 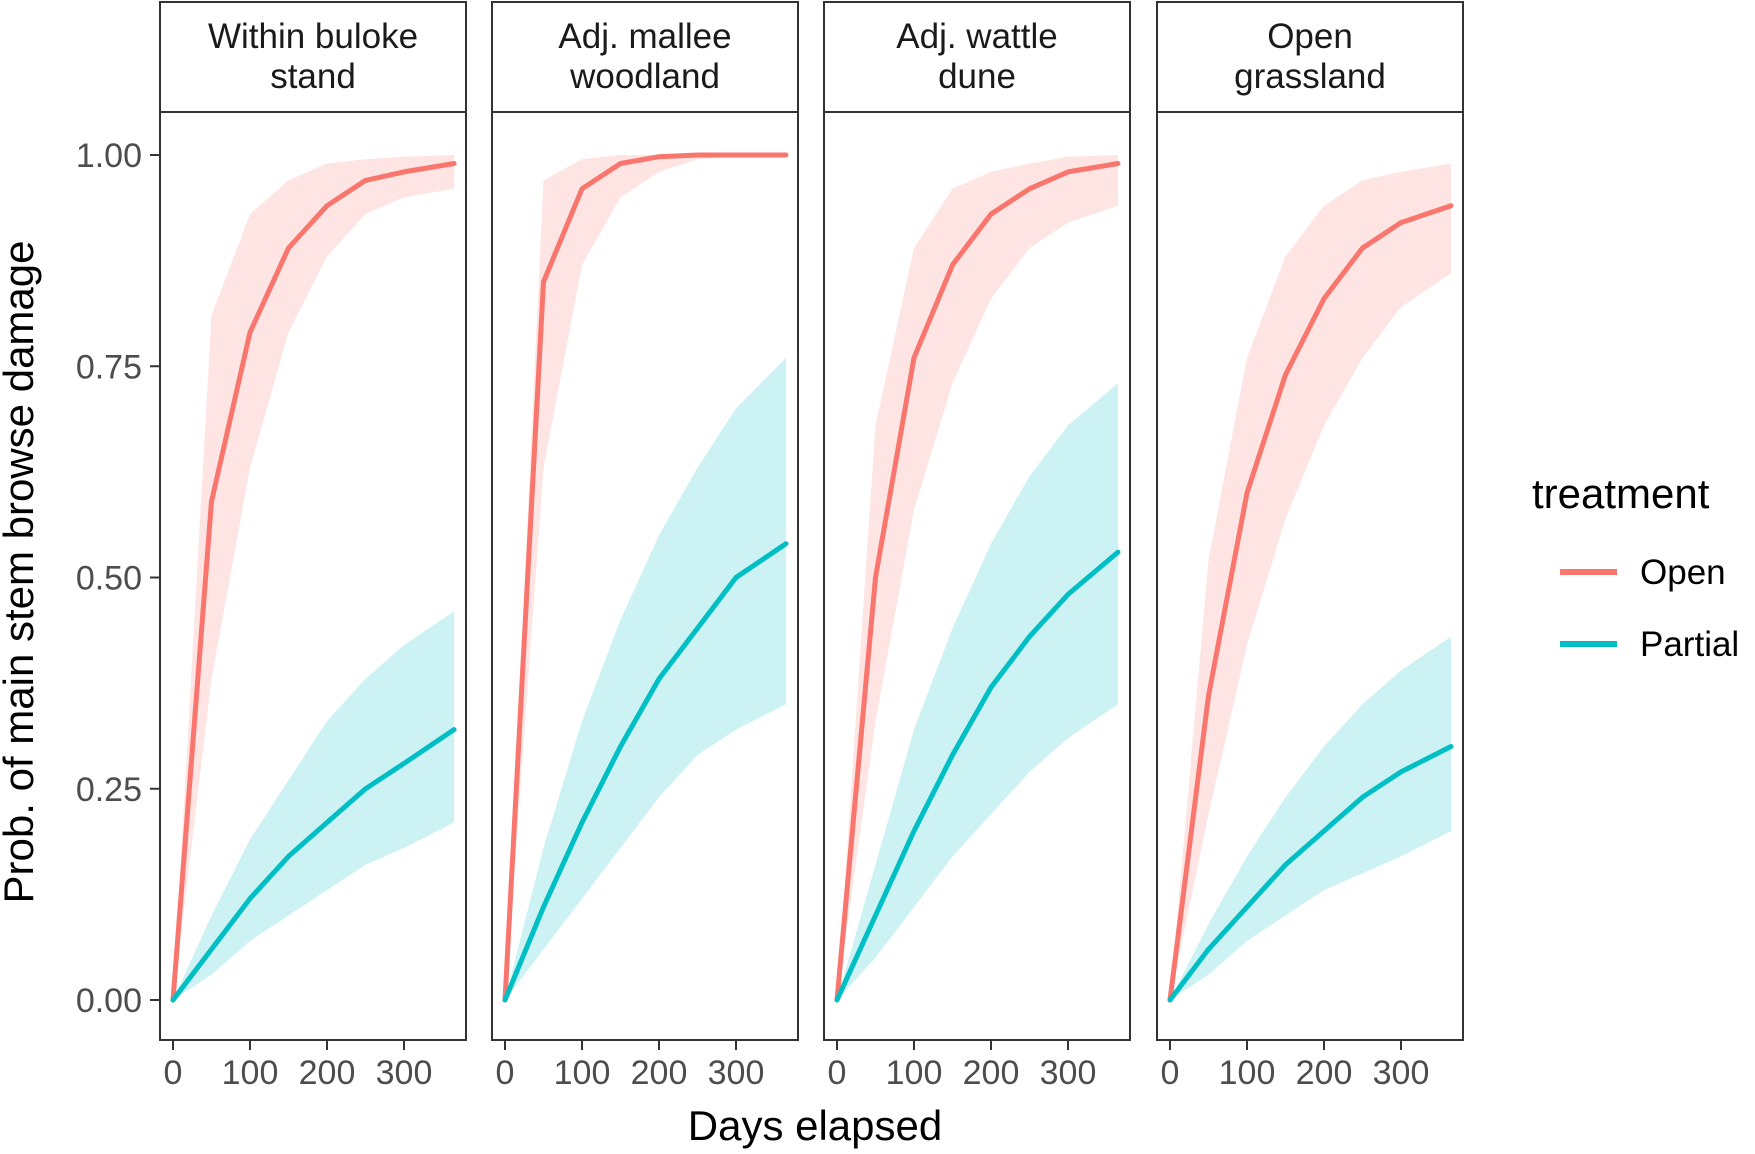 I want to click on legend: treatment Open Partial, so click(x=1635, y=567).